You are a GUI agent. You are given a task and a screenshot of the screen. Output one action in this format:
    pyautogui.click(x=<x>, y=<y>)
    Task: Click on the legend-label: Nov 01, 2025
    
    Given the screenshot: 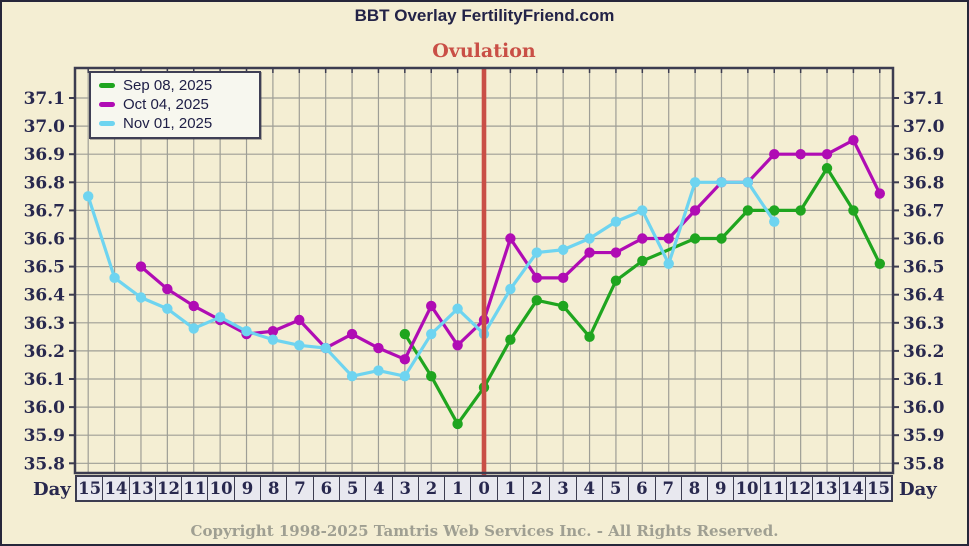 What is the action you would take?
    pyautogui.click(x=168, y=123)
    